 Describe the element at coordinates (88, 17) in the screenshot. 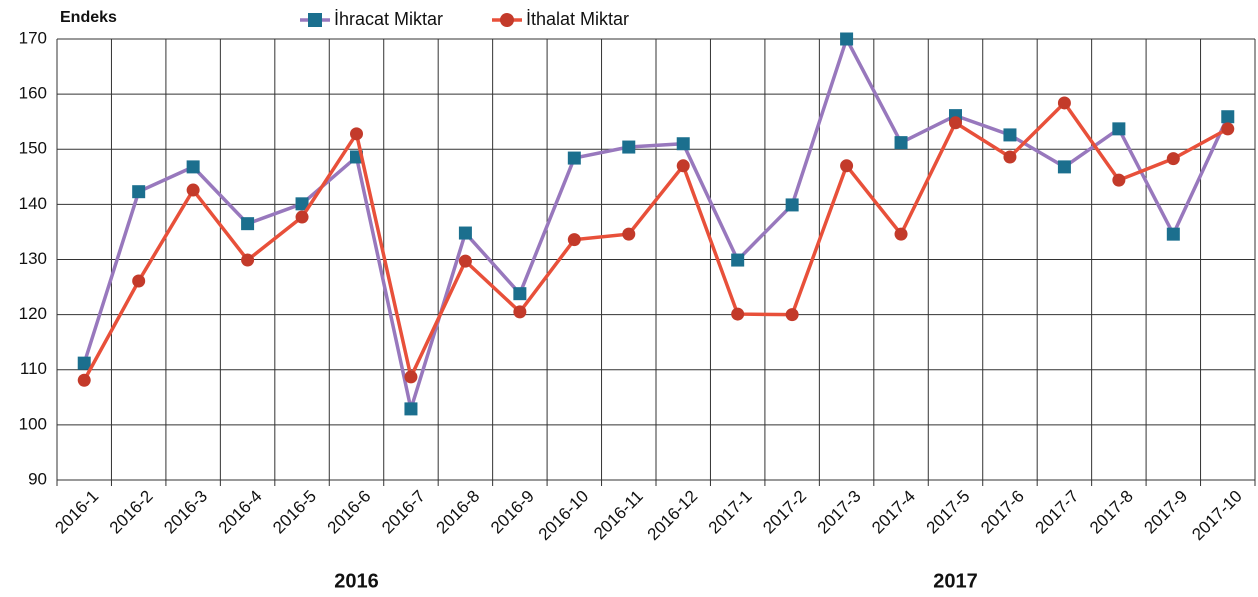

I see `y-axis-label: Endeks` at that location.